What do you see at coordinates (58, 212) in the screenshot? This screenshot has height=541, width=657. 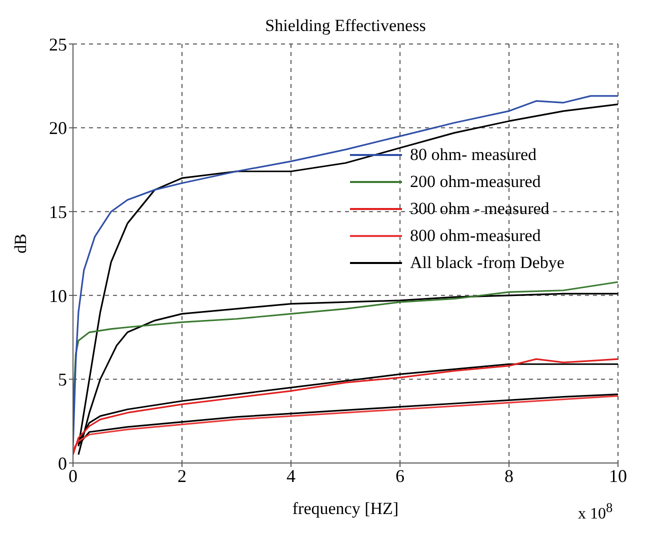 I see `y-tick-label: 15` at bounding box center [58, 212].